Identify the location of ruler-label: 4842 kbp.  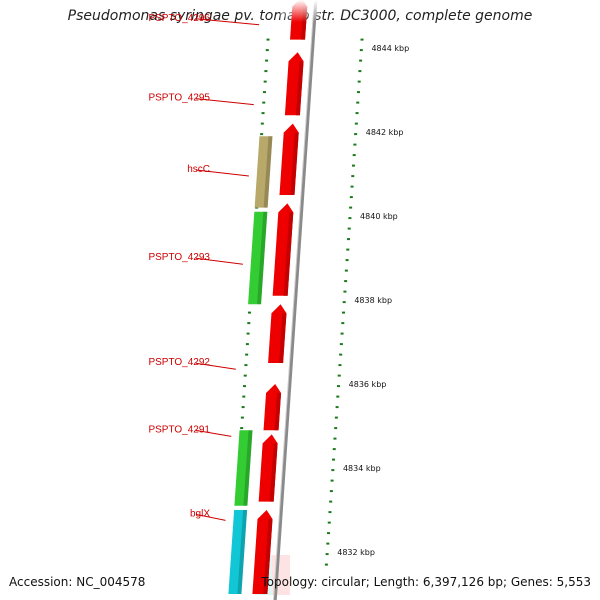
(385, 132).